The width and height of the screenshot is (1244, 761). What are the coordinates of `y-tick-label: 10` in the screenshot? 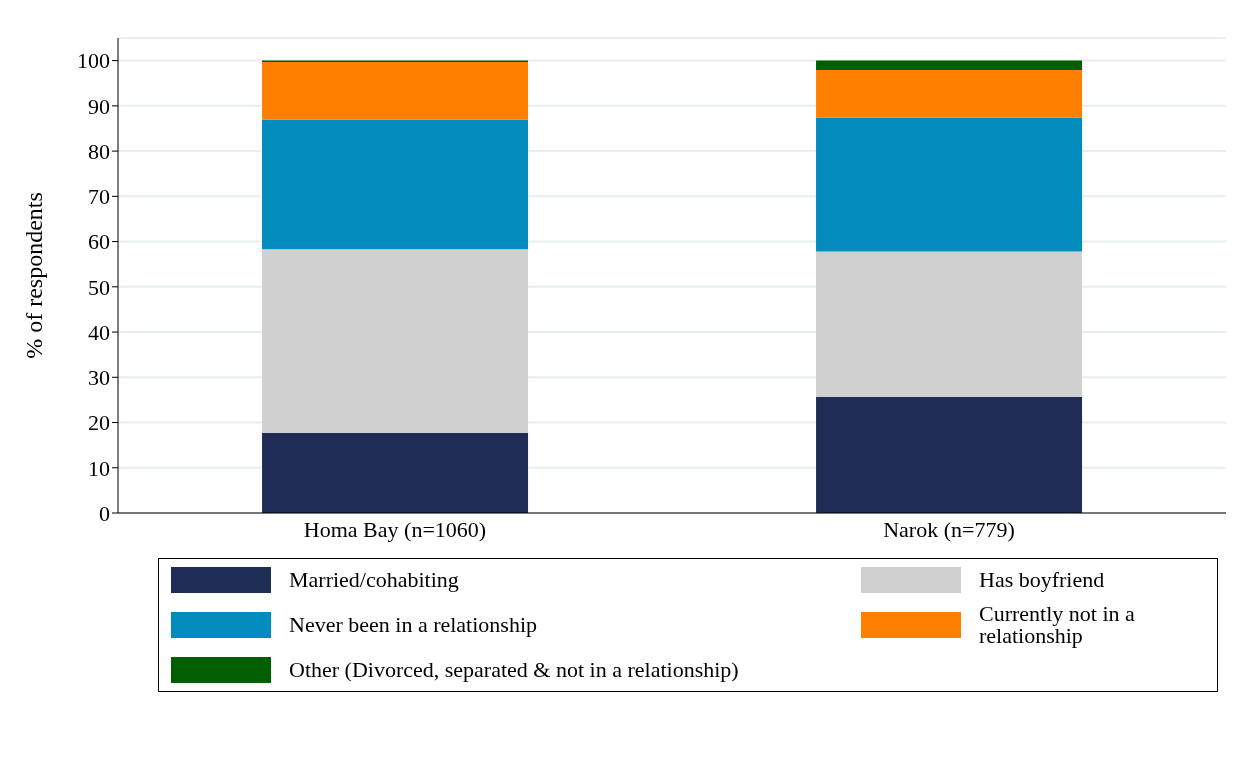 It's located at (99, 468).